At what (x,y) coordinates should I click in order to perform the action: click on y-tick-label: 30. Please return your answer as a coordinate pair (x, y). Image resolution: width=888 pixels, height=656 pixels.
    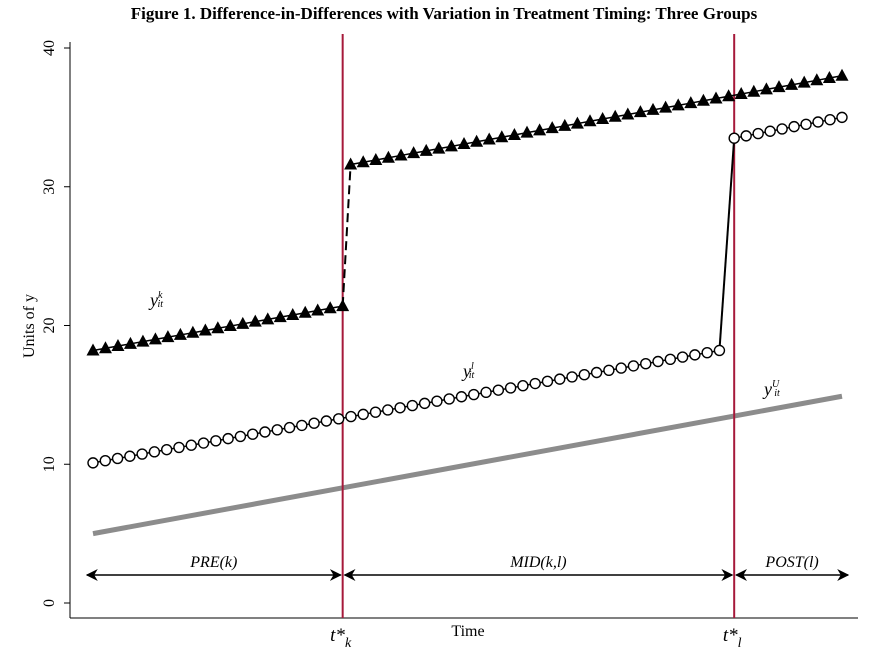
    Looking at the image, I should click on (49, 187).